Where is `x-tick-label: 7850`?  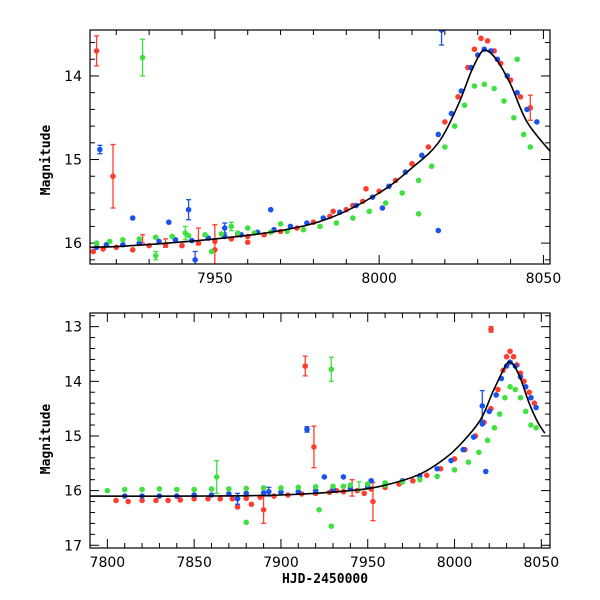 x-tick-label: 7850 is located at coordinates (194, 563).